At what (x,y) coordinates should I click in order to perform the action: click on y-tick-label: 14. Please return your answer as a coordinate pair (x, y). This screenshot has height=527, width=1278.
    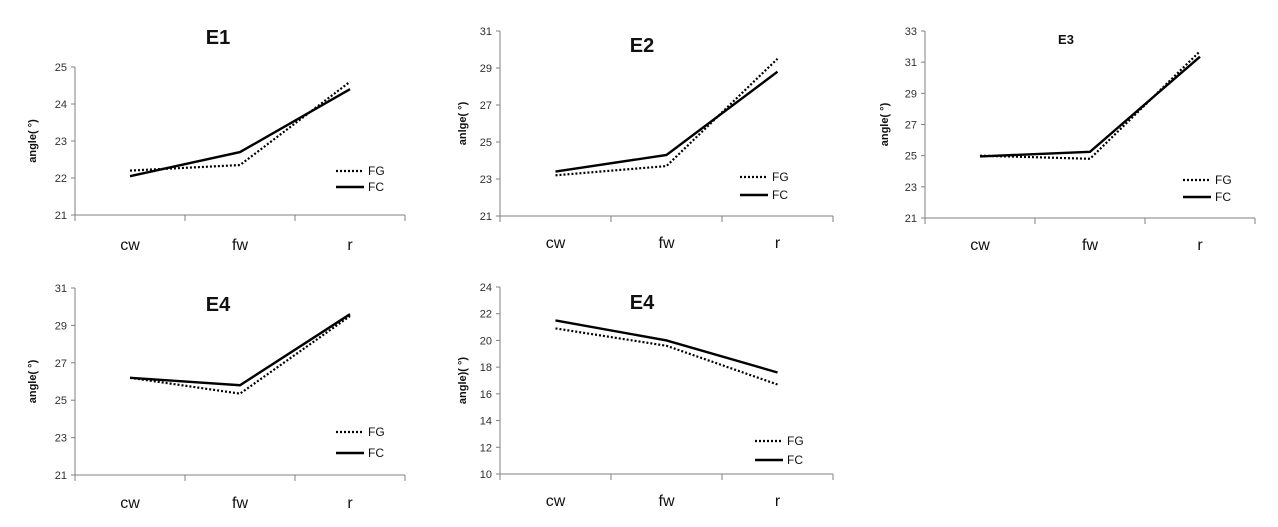
    Looking at the image, I should click on (486, 422).